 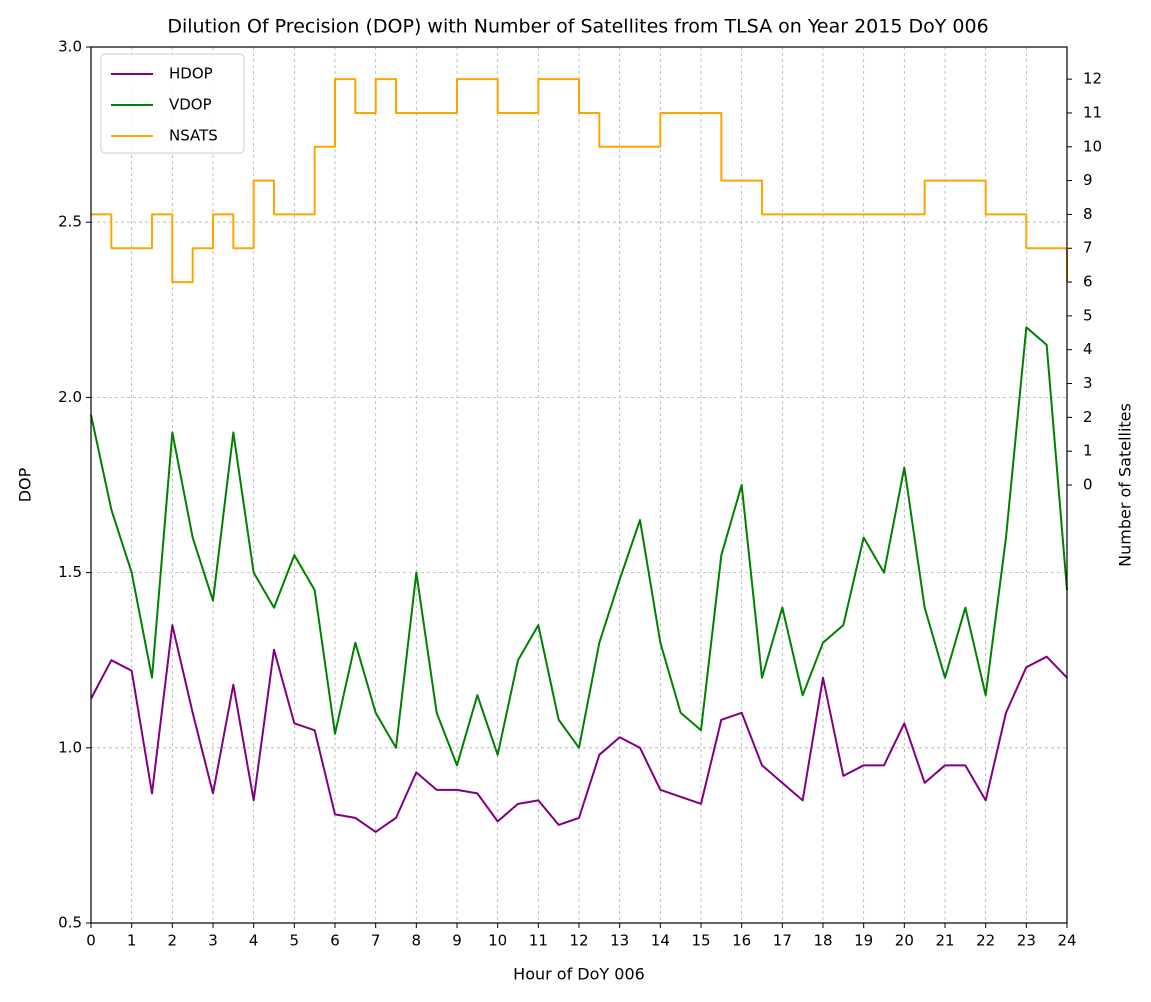 What do you see at coordinates (1092, 79) in the screenshot?
I see `y2-tick-label: 12` at bounding box center [1092, 79].